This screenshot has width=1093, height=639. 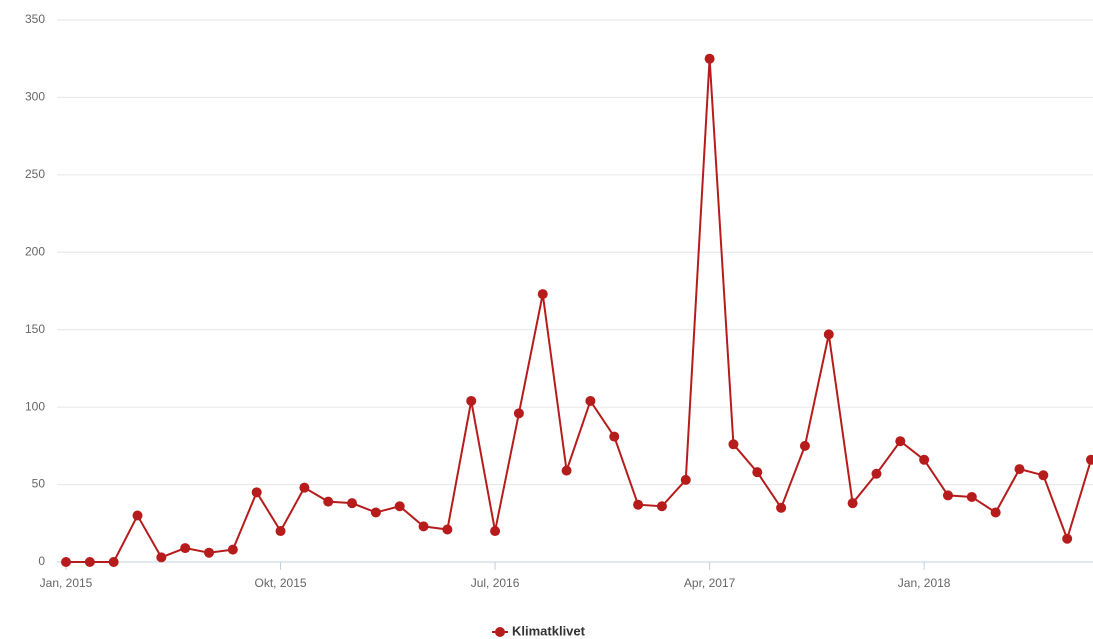 I want to click on legend-marker, so click(x=500, y=632).